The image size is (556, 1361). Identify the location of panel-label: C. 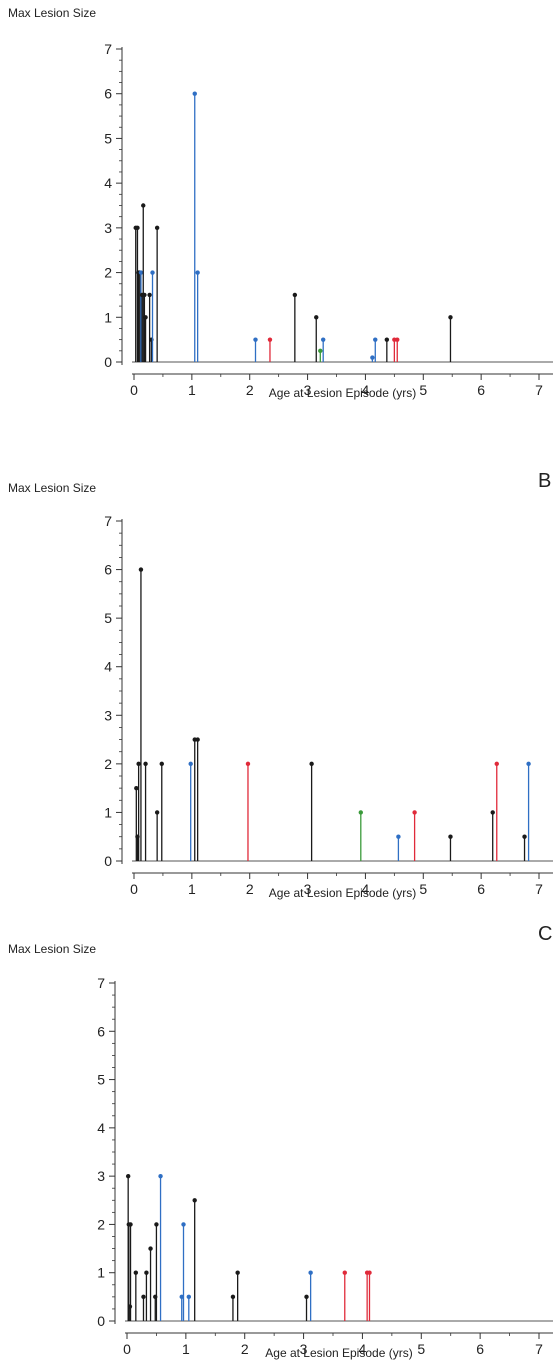
(545, 934).